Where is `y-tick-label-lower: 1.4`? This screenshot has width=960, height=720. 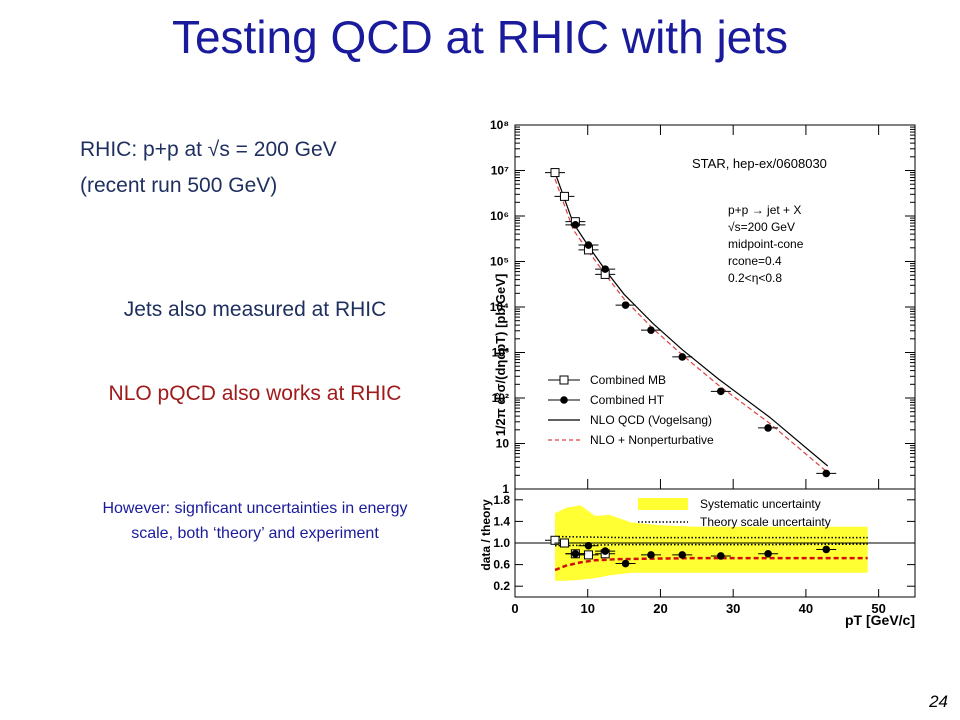
y-tick-label-lower: 1.4 is located at coordinates (501, 521).